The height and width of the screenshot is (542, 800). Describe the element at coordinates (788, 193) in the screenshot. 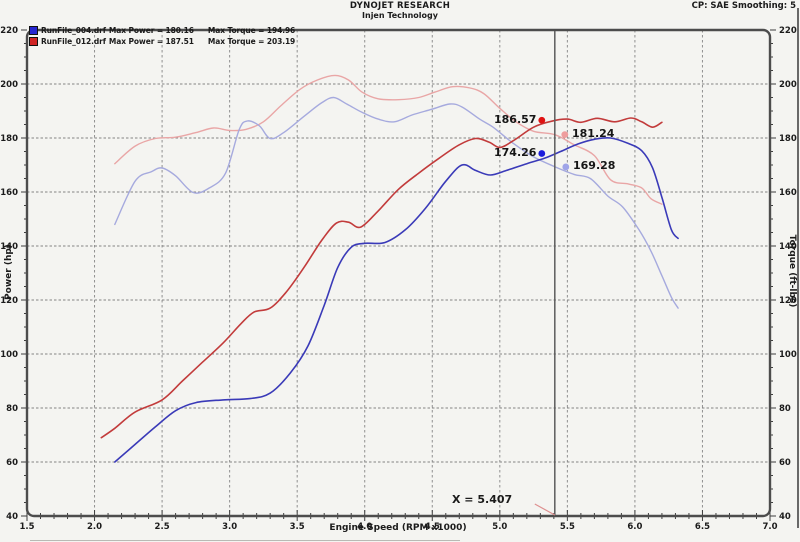

I see `y-tick-label-right: 160` at that location.